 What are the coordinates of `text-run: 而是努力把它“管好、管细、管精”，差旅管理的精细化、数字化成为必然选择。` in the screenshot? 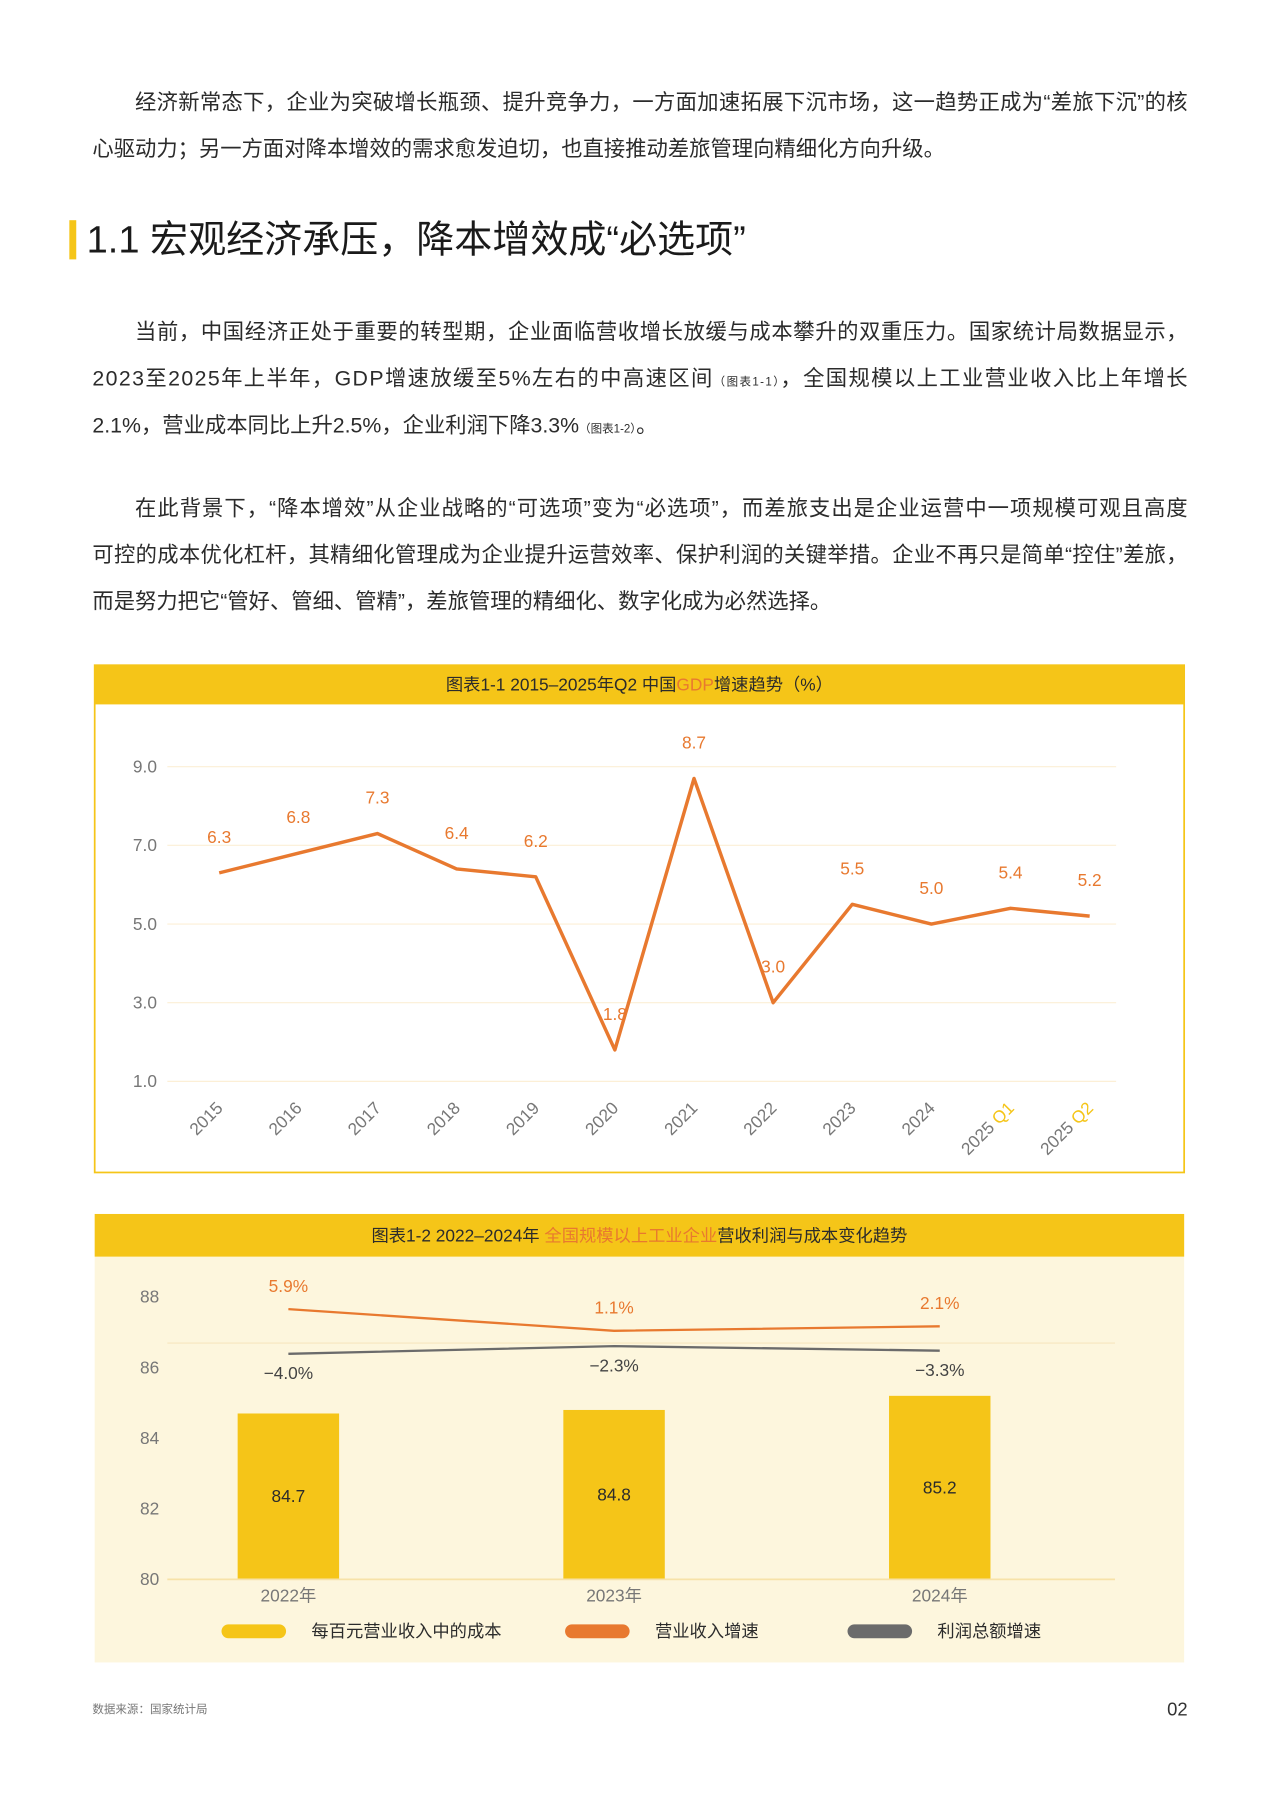 It's located at (461, 602).